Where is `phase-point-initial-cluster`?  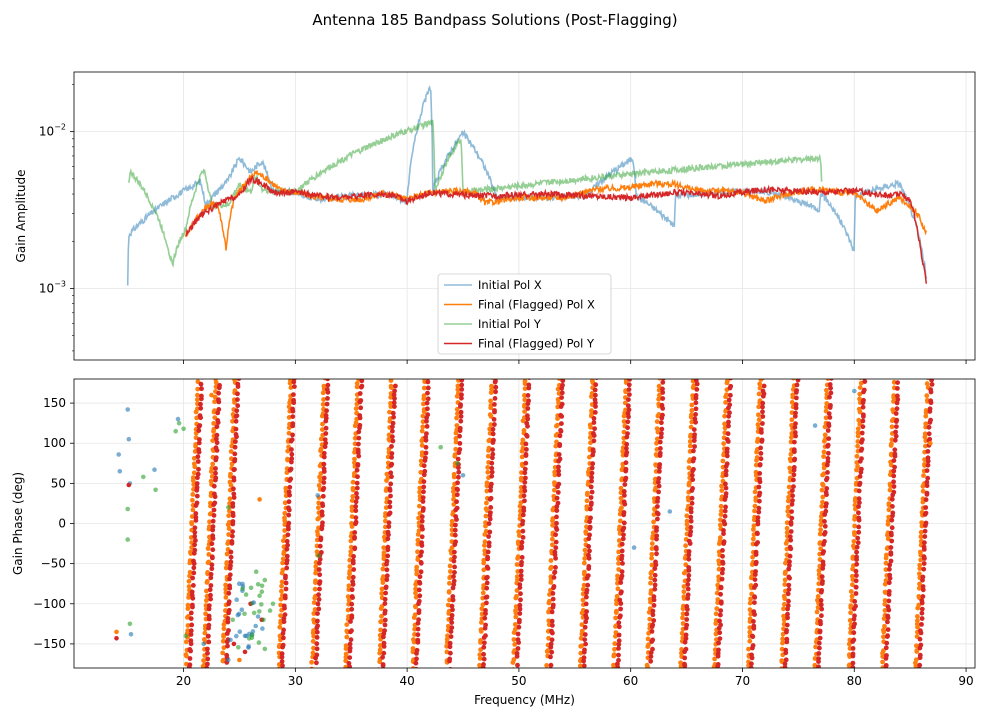
phase-point-initial-cluster is located at coordinates (258, 616).